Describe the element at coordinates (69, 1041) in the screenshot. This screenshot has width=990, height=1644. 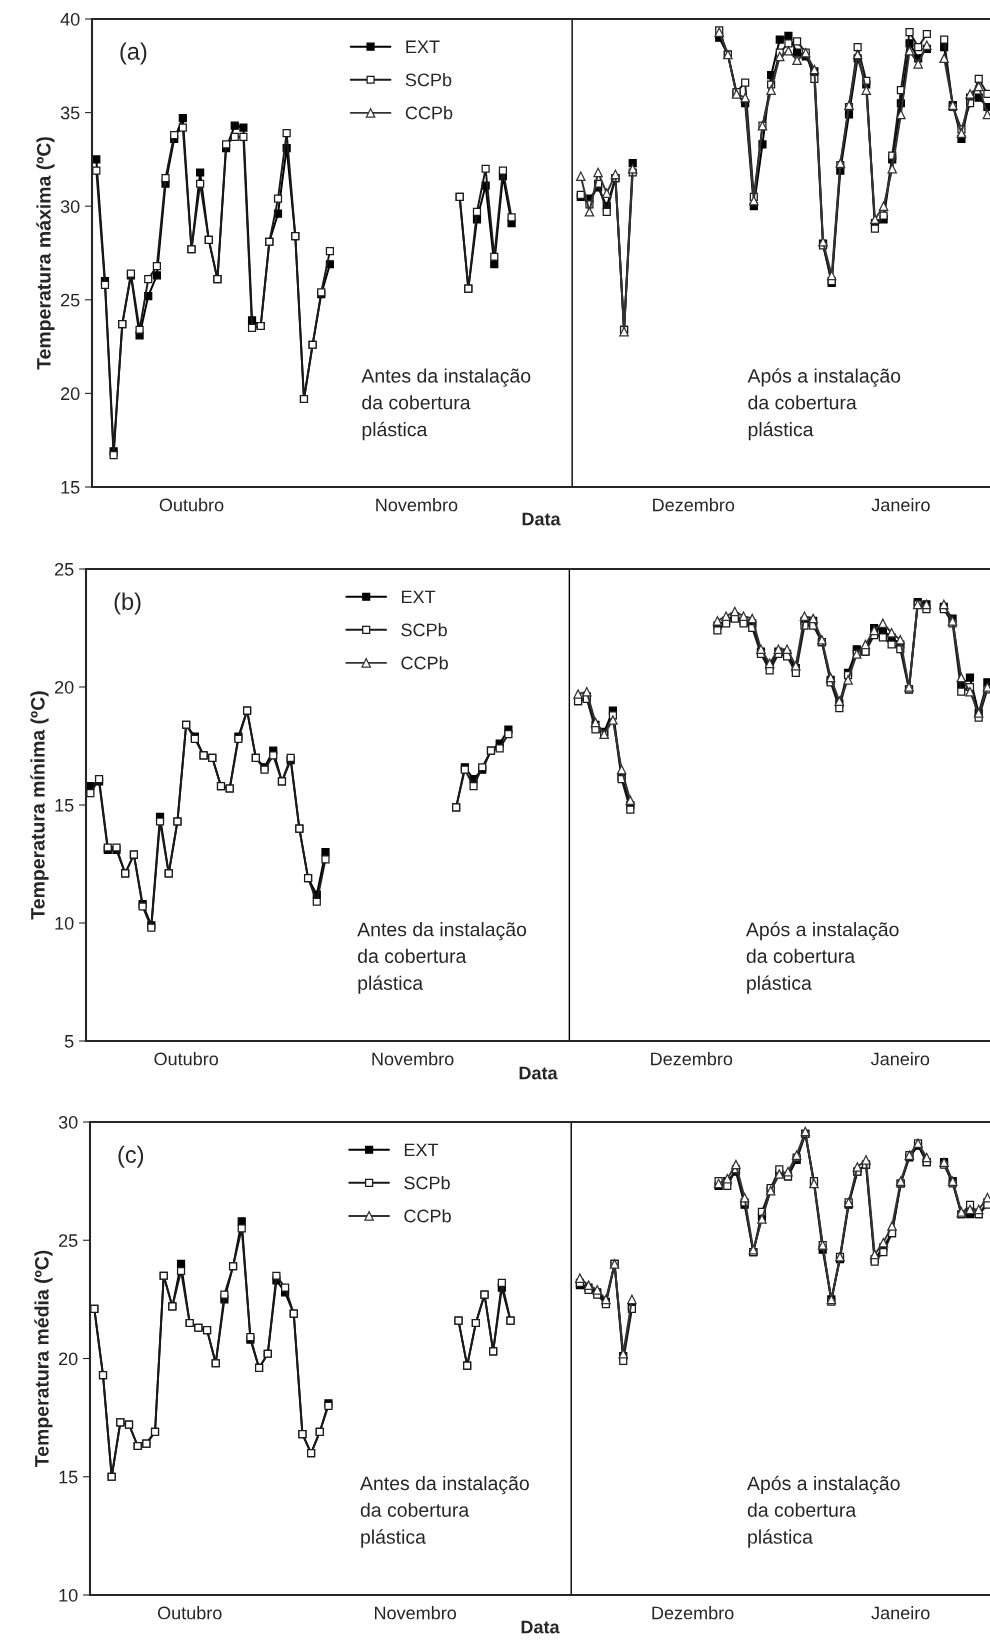
I see `y-tick-label: 5` at that location.